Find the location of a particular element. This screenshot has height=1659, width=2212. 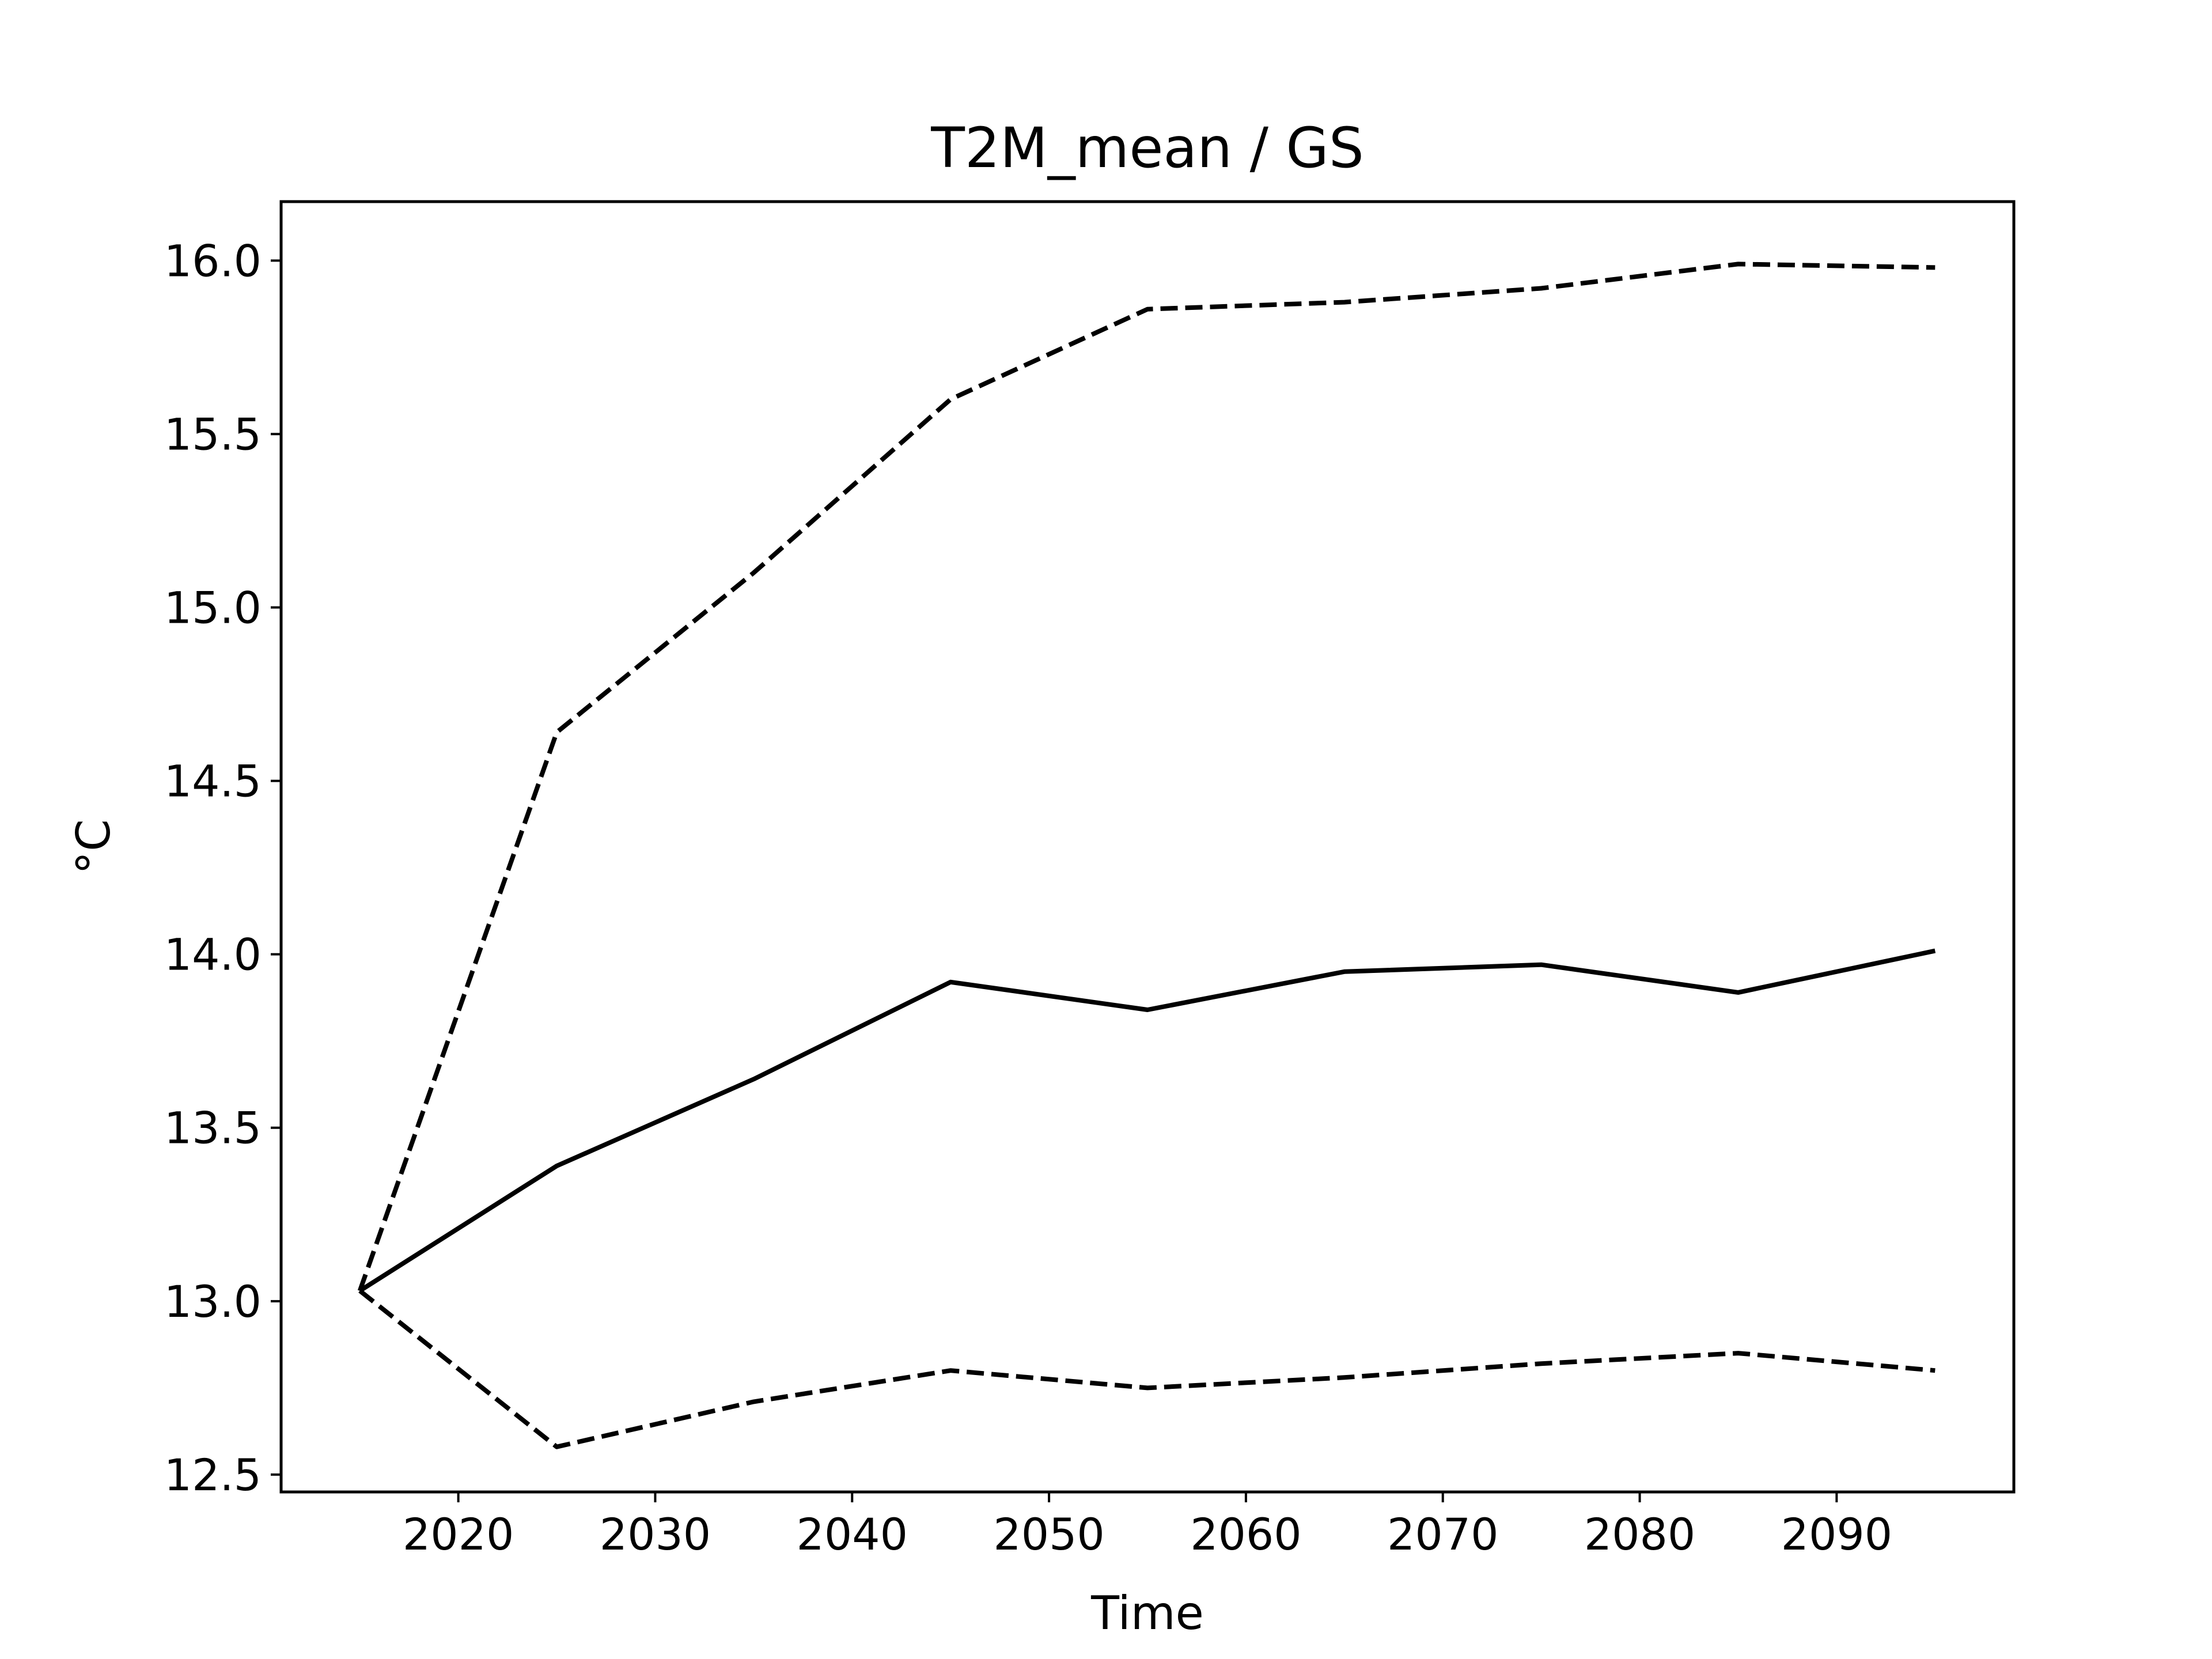

y-tick-label: 15.5 is located at coordinates (213, 434).